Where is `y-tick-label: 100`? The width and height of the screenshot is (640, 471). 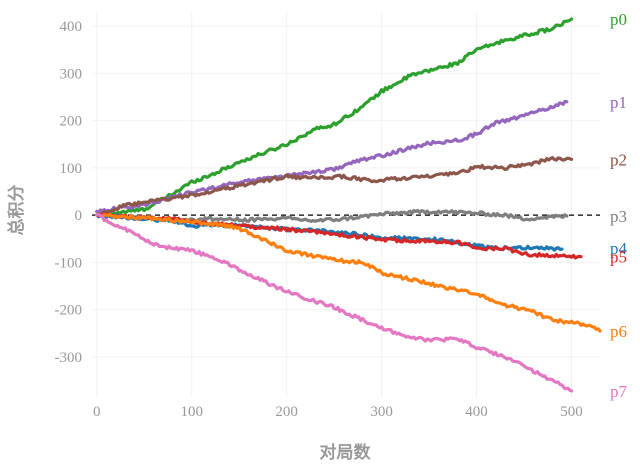 y-tick-label: 100 is located at coordinates (71, 169).